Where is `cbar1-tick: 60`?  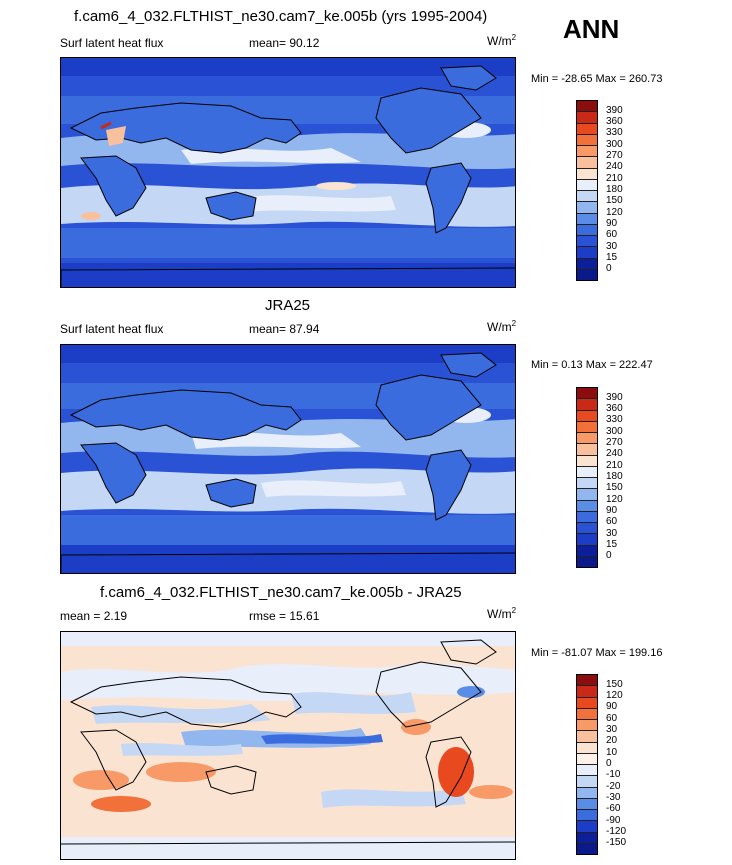 cbar1-tick: 60 is located at coordinates (612, 234).